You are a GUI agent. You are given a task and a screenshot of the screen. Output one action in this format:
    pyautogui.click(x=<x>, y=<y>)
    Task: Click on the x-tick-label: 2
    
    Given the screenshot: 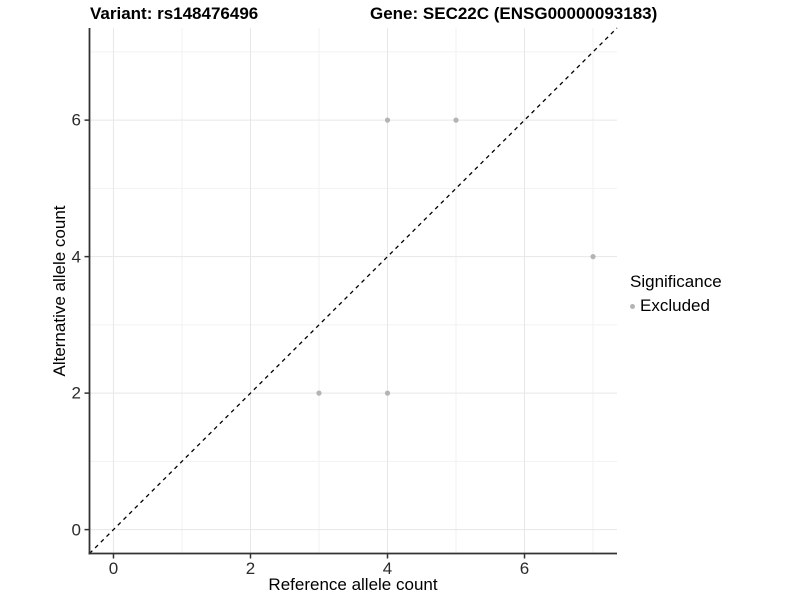 What is the action you would take?
    pyautogui.click(x=250, y=568)
    